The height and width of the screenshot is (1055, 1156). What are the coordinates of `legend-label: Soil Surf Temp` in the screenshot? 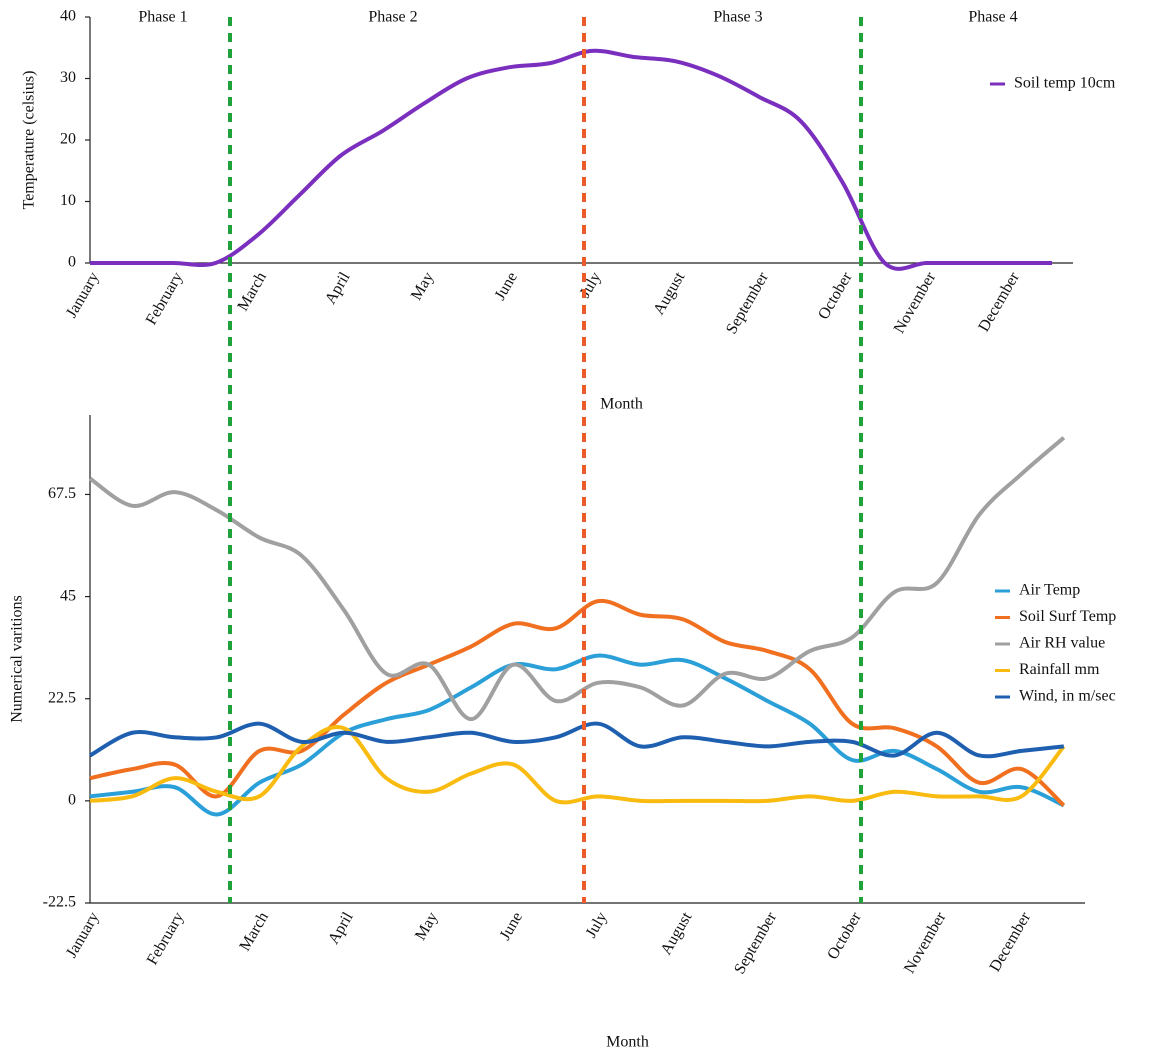 It's located at (1067, 616).